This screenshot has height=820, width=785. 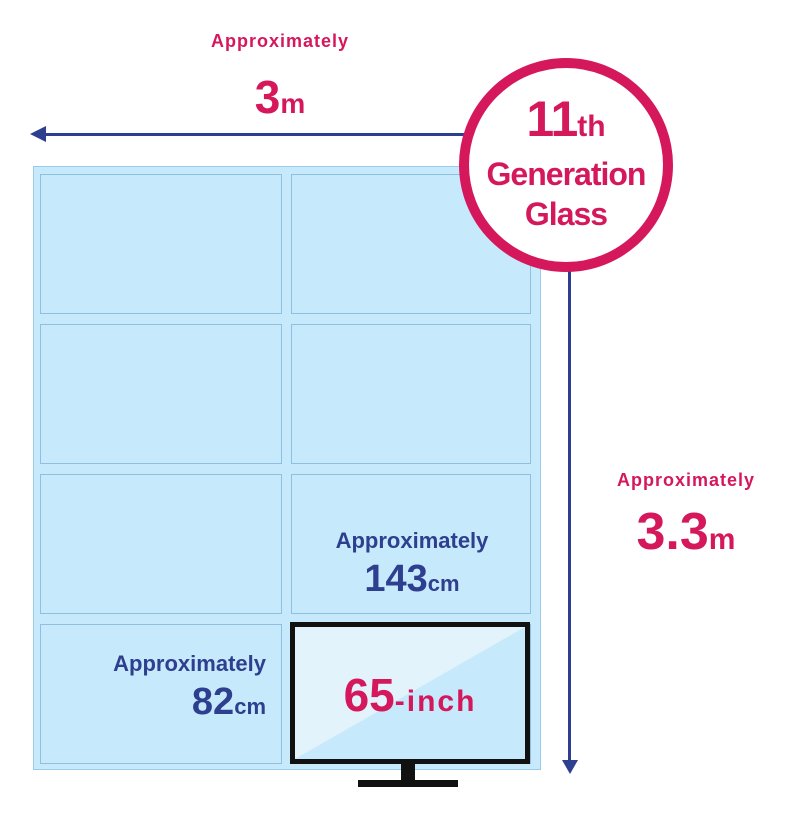 What do you see at coordinates (293, 103) in the screenshot?
I see `width-unit: m` at bounding box center [293, 103].